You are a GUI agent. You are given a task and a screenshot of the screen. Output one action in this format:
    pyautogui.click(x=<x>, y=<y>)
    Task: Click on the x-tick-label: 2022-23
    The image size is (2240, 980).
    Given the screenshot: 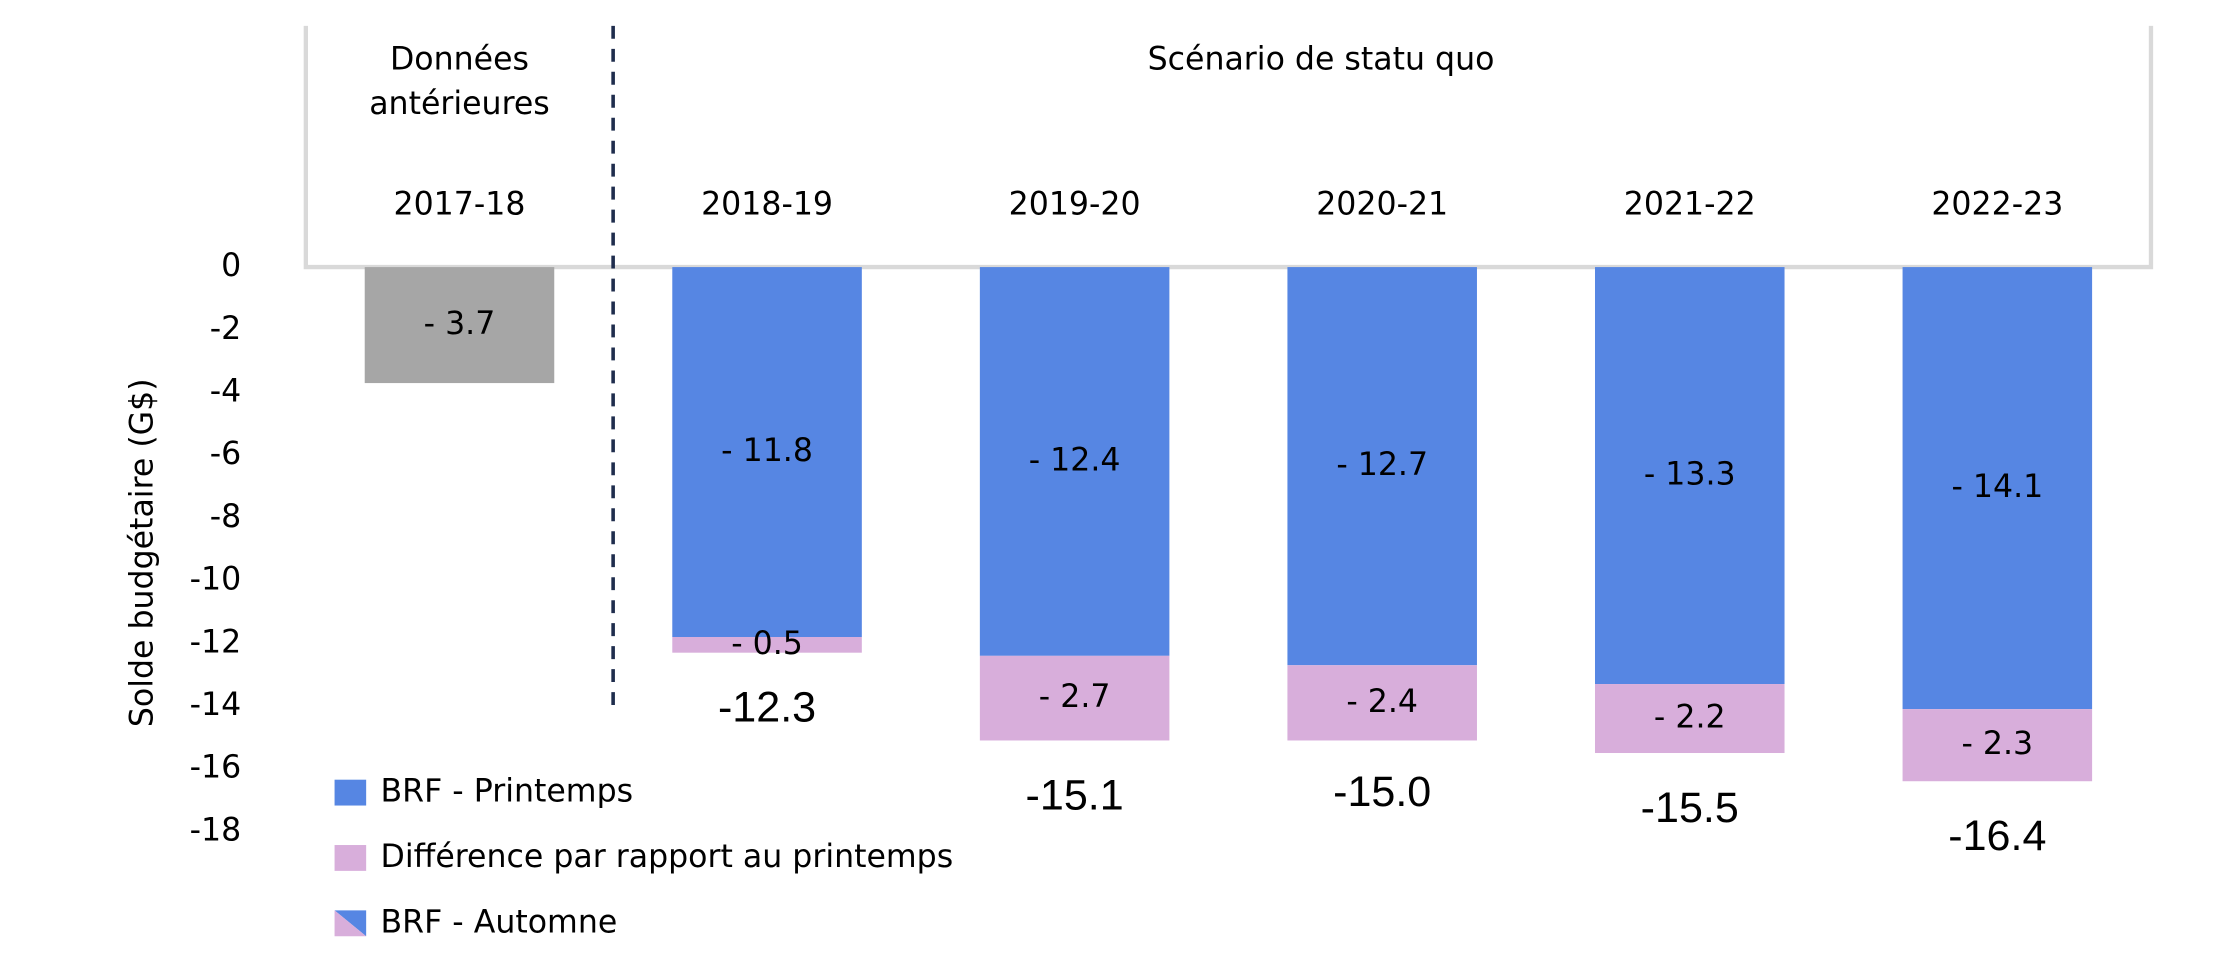 What is the action you would take?
    pyautogui.click(x=1997, y=204)
    